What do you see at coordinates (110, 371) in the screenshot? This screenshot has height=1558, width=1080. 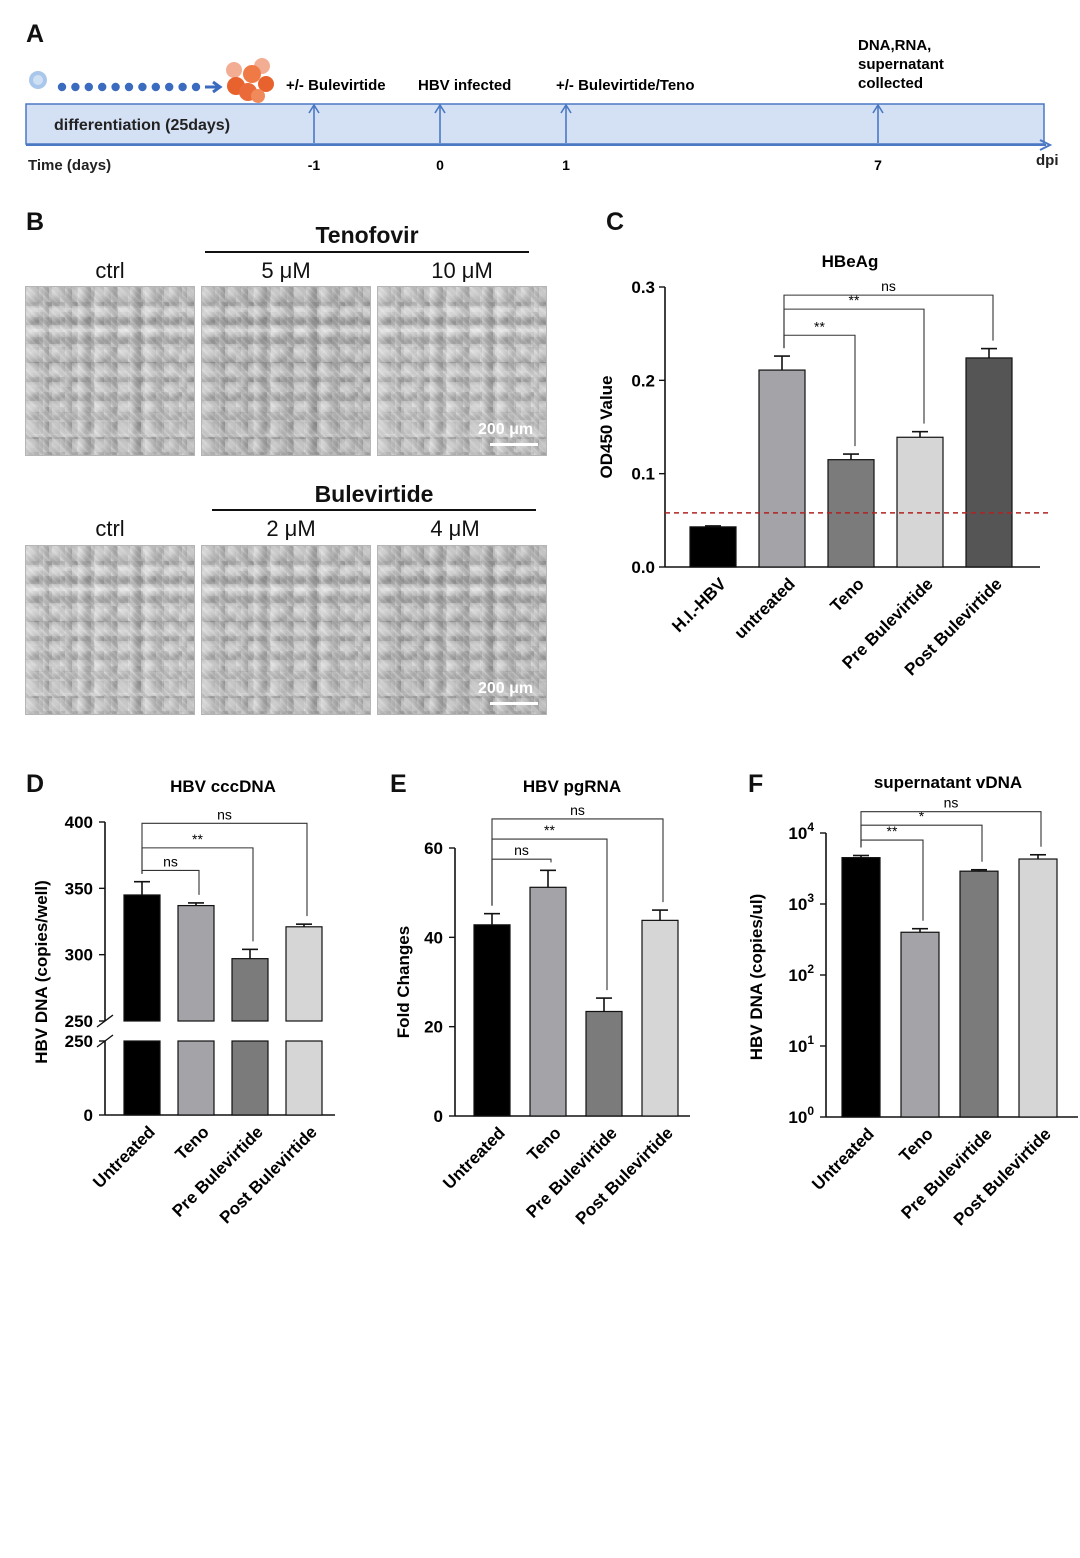 I see `micrograph-tenofovir-ctrl` at bounding box center [110, 371].